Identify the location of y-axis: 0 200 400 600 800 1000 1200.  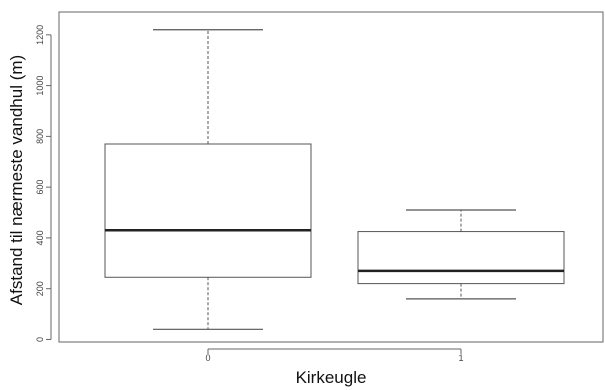
(43, 183).